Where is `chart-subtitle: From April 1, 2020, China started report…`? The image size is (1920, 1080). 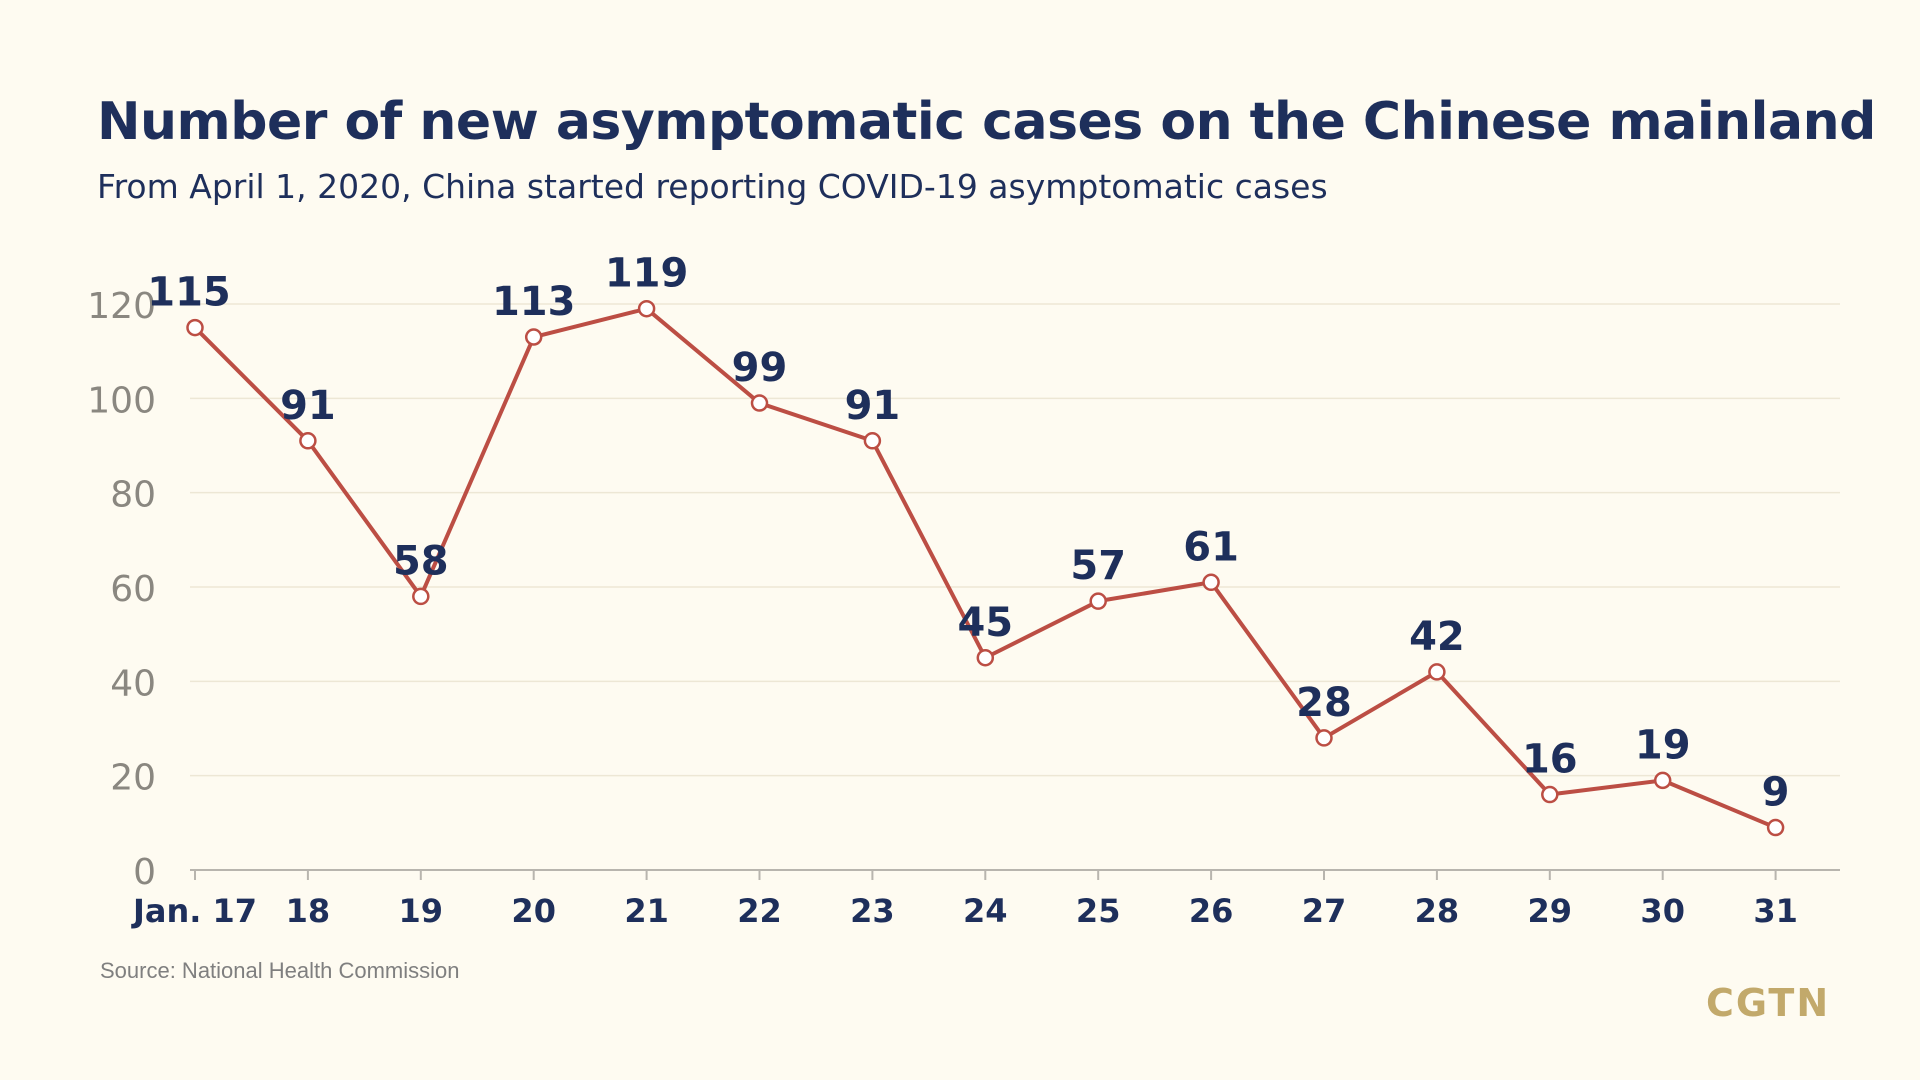
chart-subtitle: From April 1, 2020, China started report… is located at coordinates (712, 186).